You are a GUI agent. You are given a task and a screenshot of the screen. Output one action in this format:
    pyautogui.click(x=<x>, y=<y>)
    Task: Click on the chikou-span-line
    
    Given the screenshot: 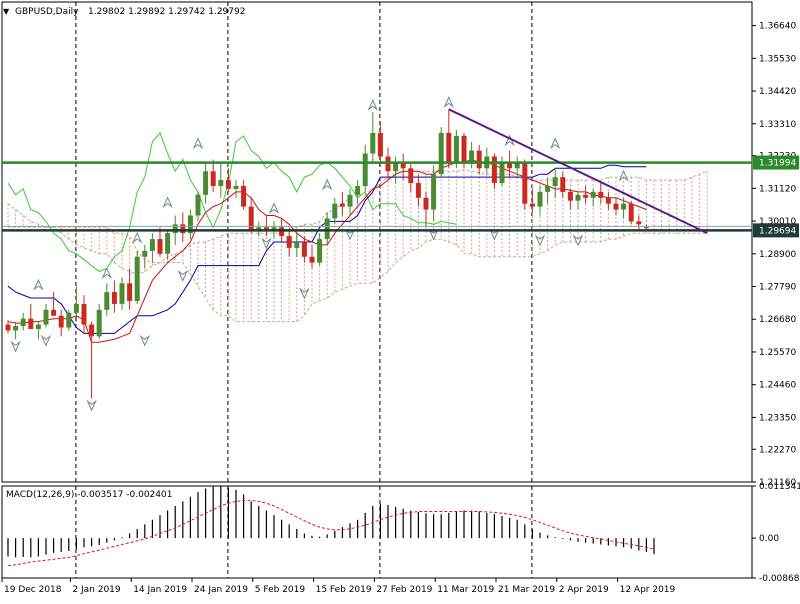 What is the action you would take?
    pyautogui.click(x=232, y=202)
    